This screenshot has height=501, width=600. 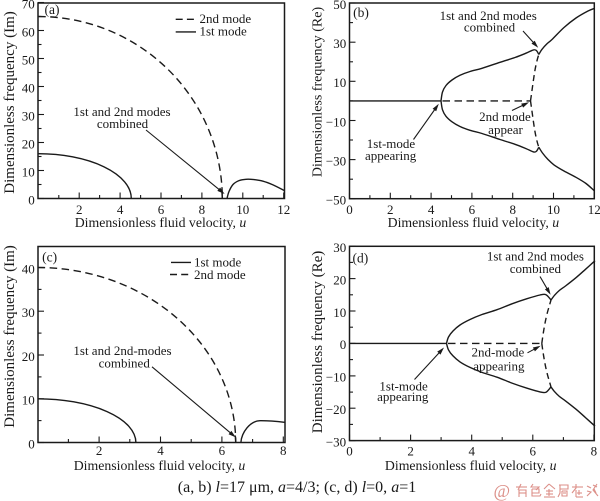 I want to click on svg-text: appear, so click(x=505, y=129).